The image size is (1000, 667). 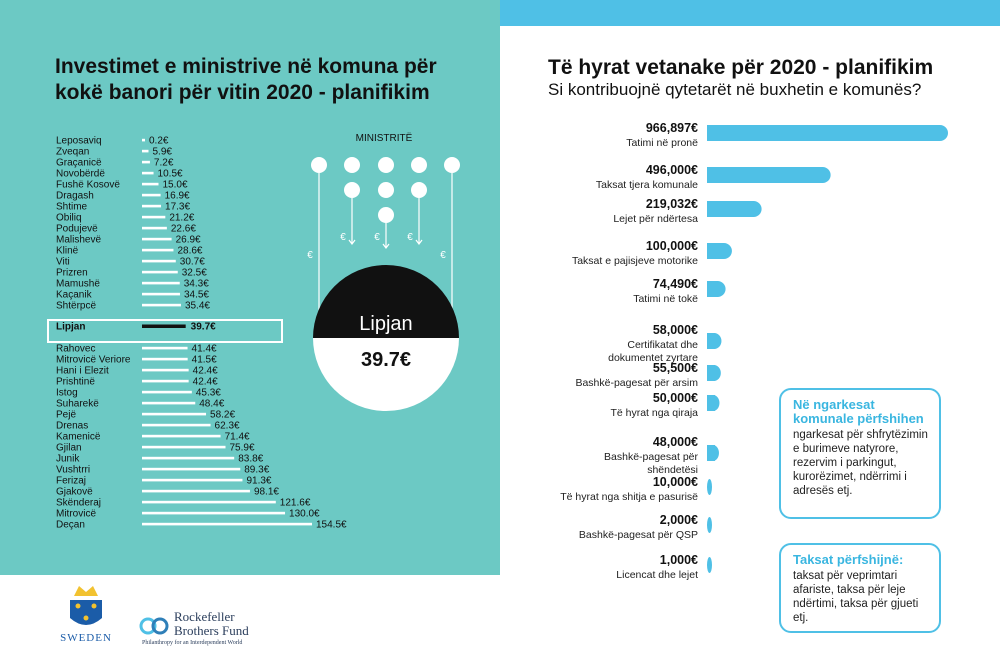 What do you see at coordinates (68, 459) in the screenshot?
I see `left-row-name: Junik` at bounding box center [68, 459].